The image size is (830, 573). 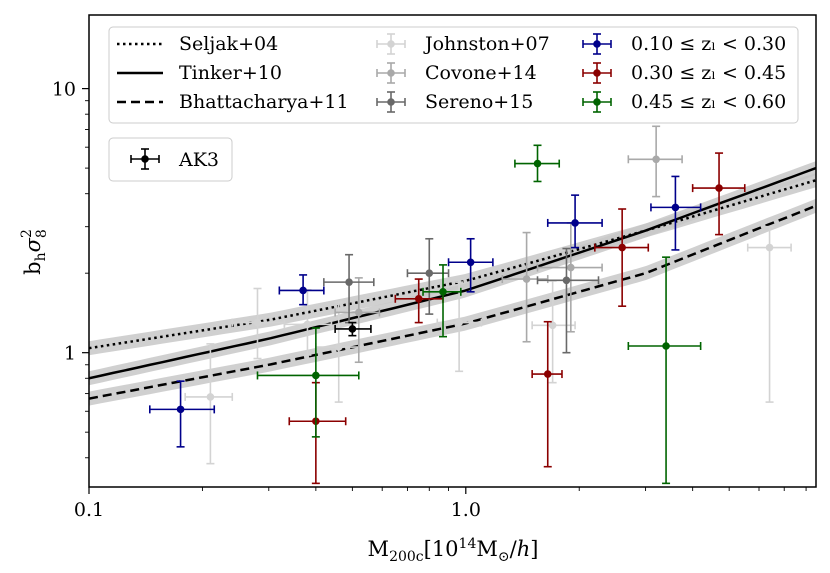 I want to click on legend-bhatt-label: Bhattacharya+11, so click(x=264, y=102).